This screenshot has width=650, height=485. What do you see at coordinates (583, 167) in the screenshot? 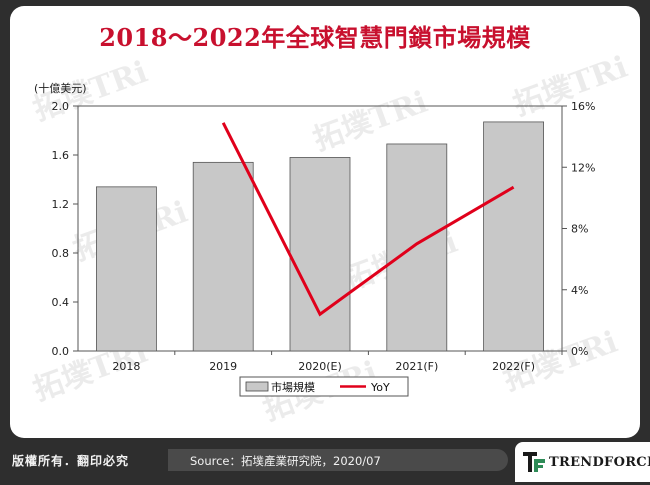
I see `y-right-tick-label: 12%` at bounding box center [583, 167].